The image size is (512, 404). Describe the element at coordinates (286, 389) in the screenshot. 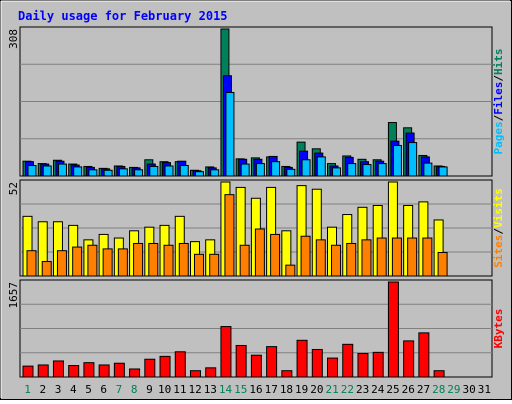

I see `x-tick-label: 18` at that location.